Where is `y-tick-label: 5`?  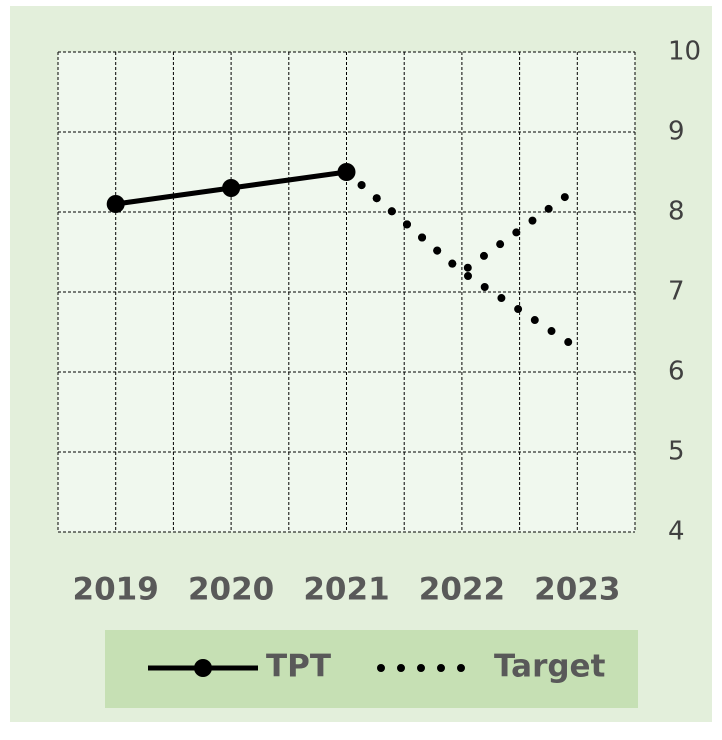
y-tick-label: 5 is located at coordinates (676, 452).